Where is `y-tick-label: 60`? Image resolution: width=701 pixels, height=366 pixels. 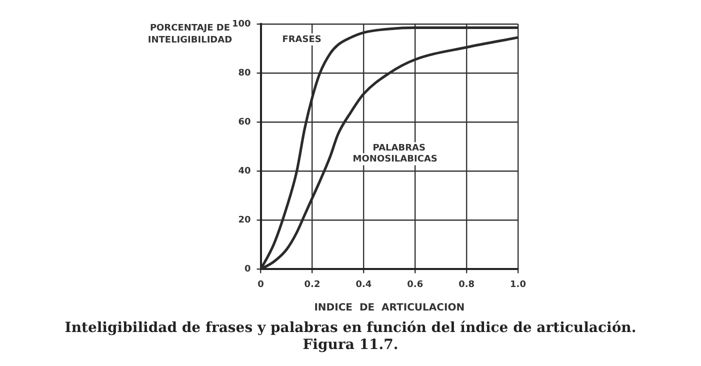 y-tick-label: 60 is located at coordinates (244, 122).